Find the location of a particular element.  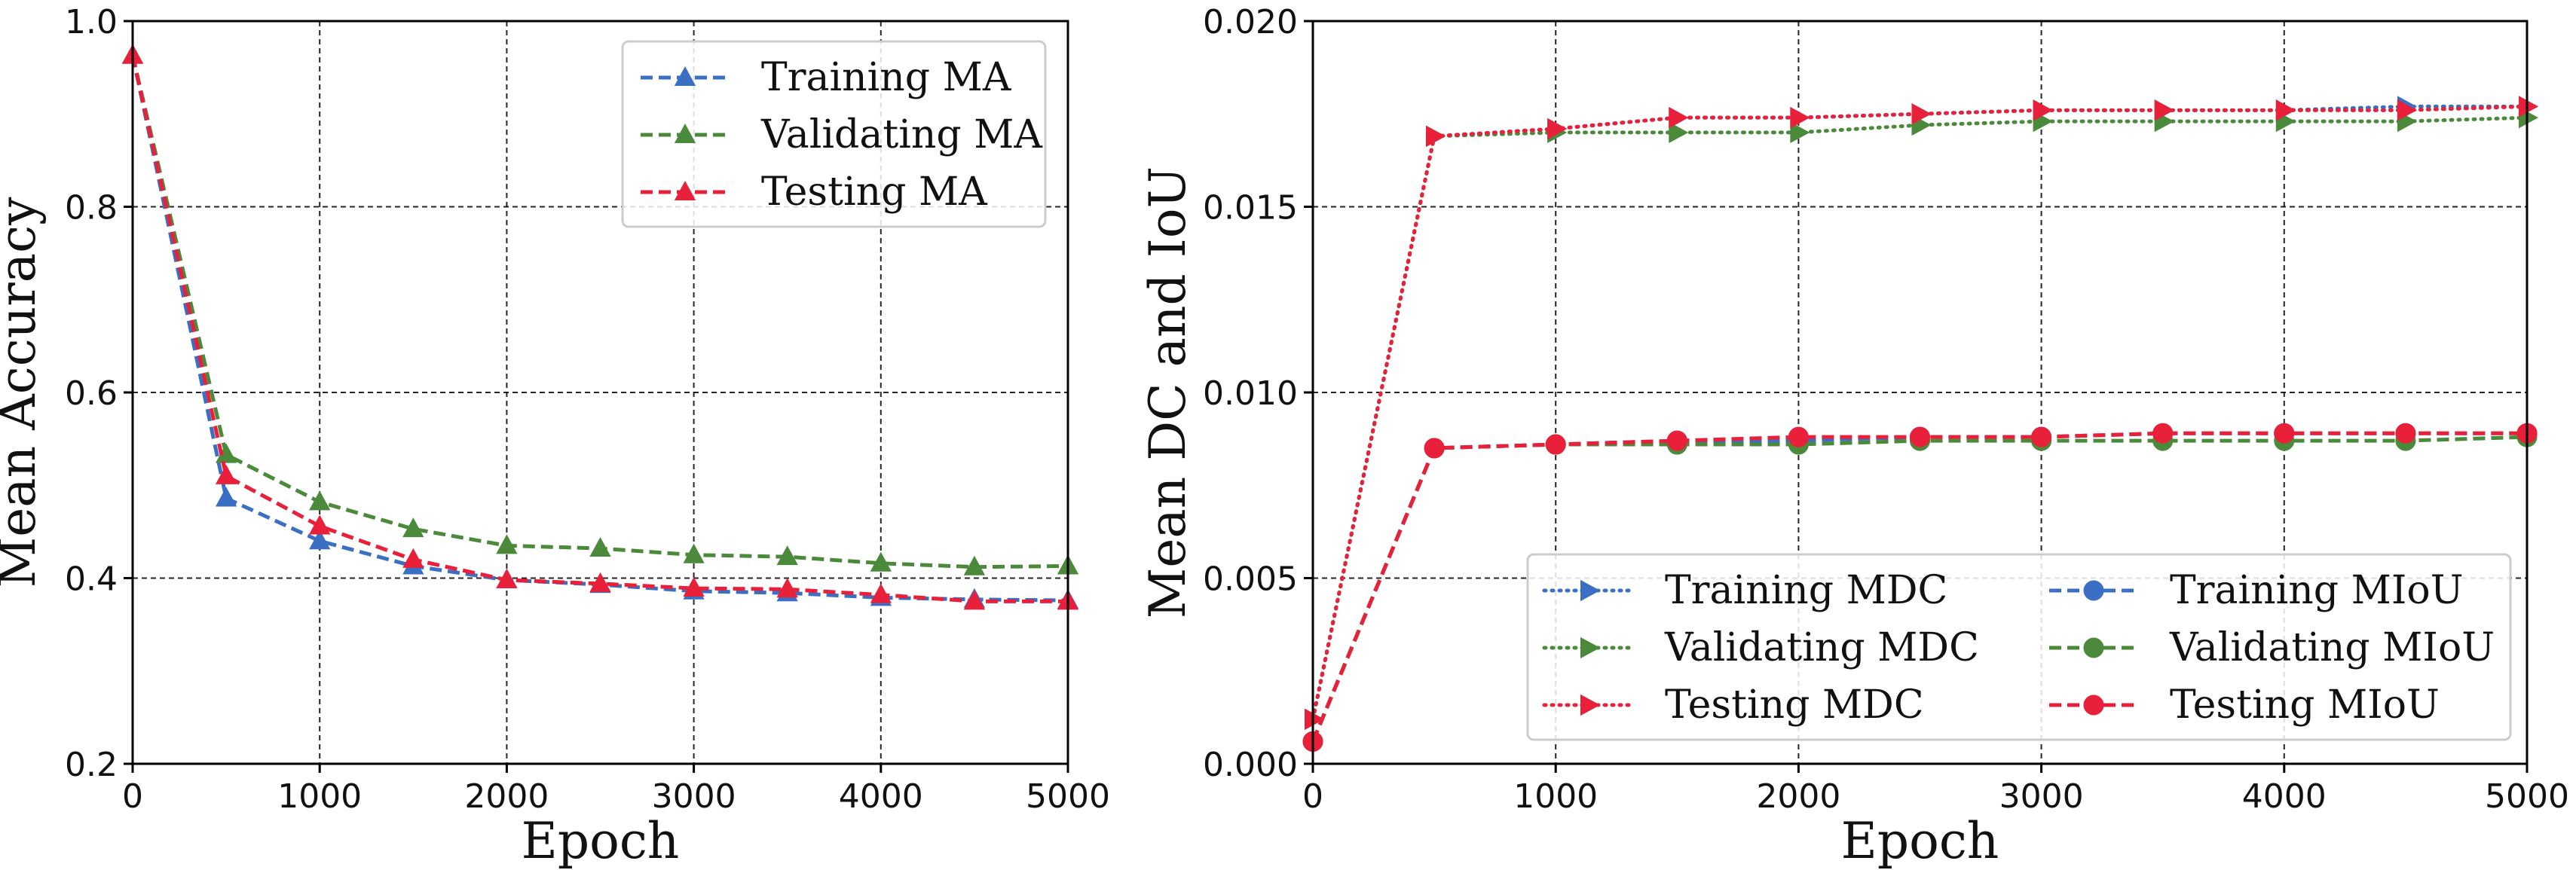

legend-label: Training MDC is located at coordinates (1806, 590).